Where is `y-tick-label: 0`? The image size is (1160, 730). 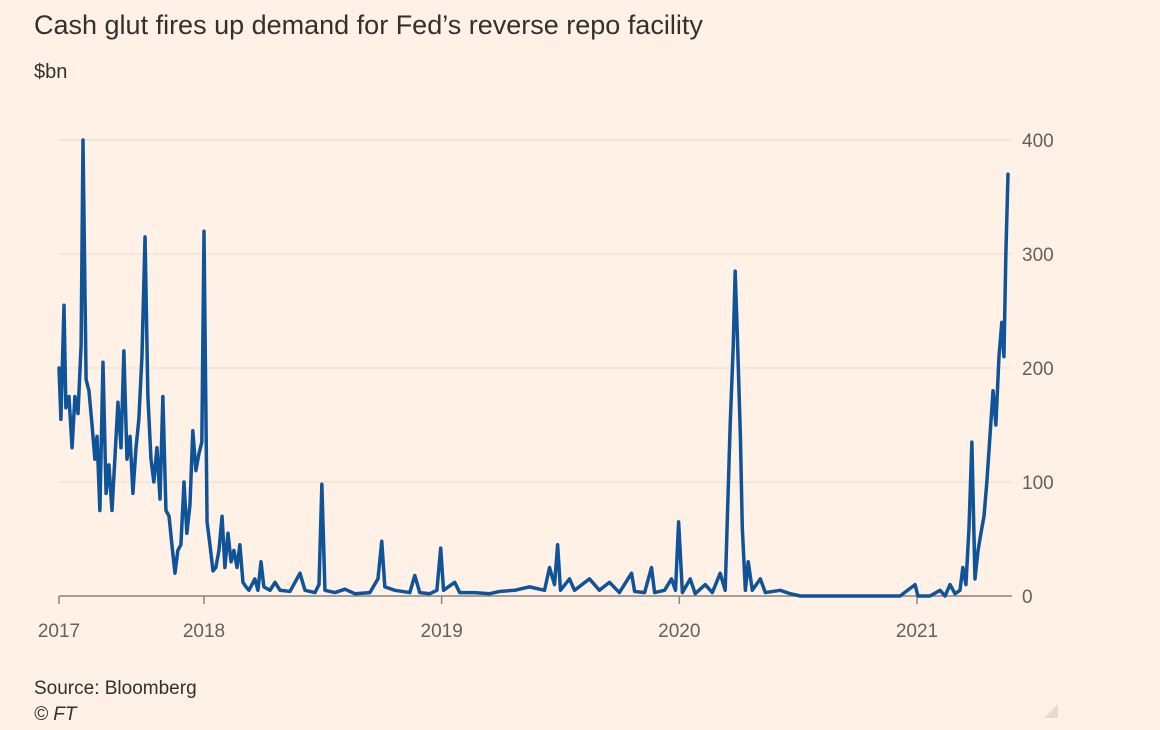
y-tick-label: 0 is located at coordinates (1027, 597).